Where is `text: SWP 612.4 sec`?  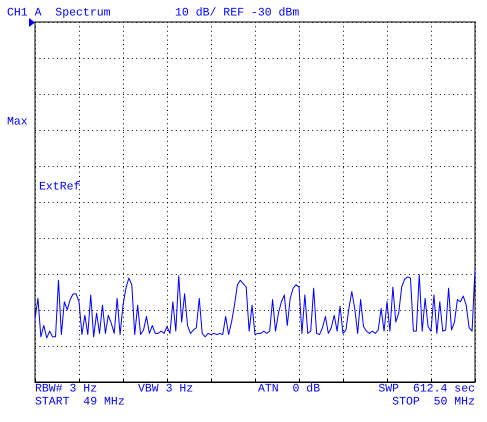
text: SWP 612.4 sec is located at coordinates (427, 389).